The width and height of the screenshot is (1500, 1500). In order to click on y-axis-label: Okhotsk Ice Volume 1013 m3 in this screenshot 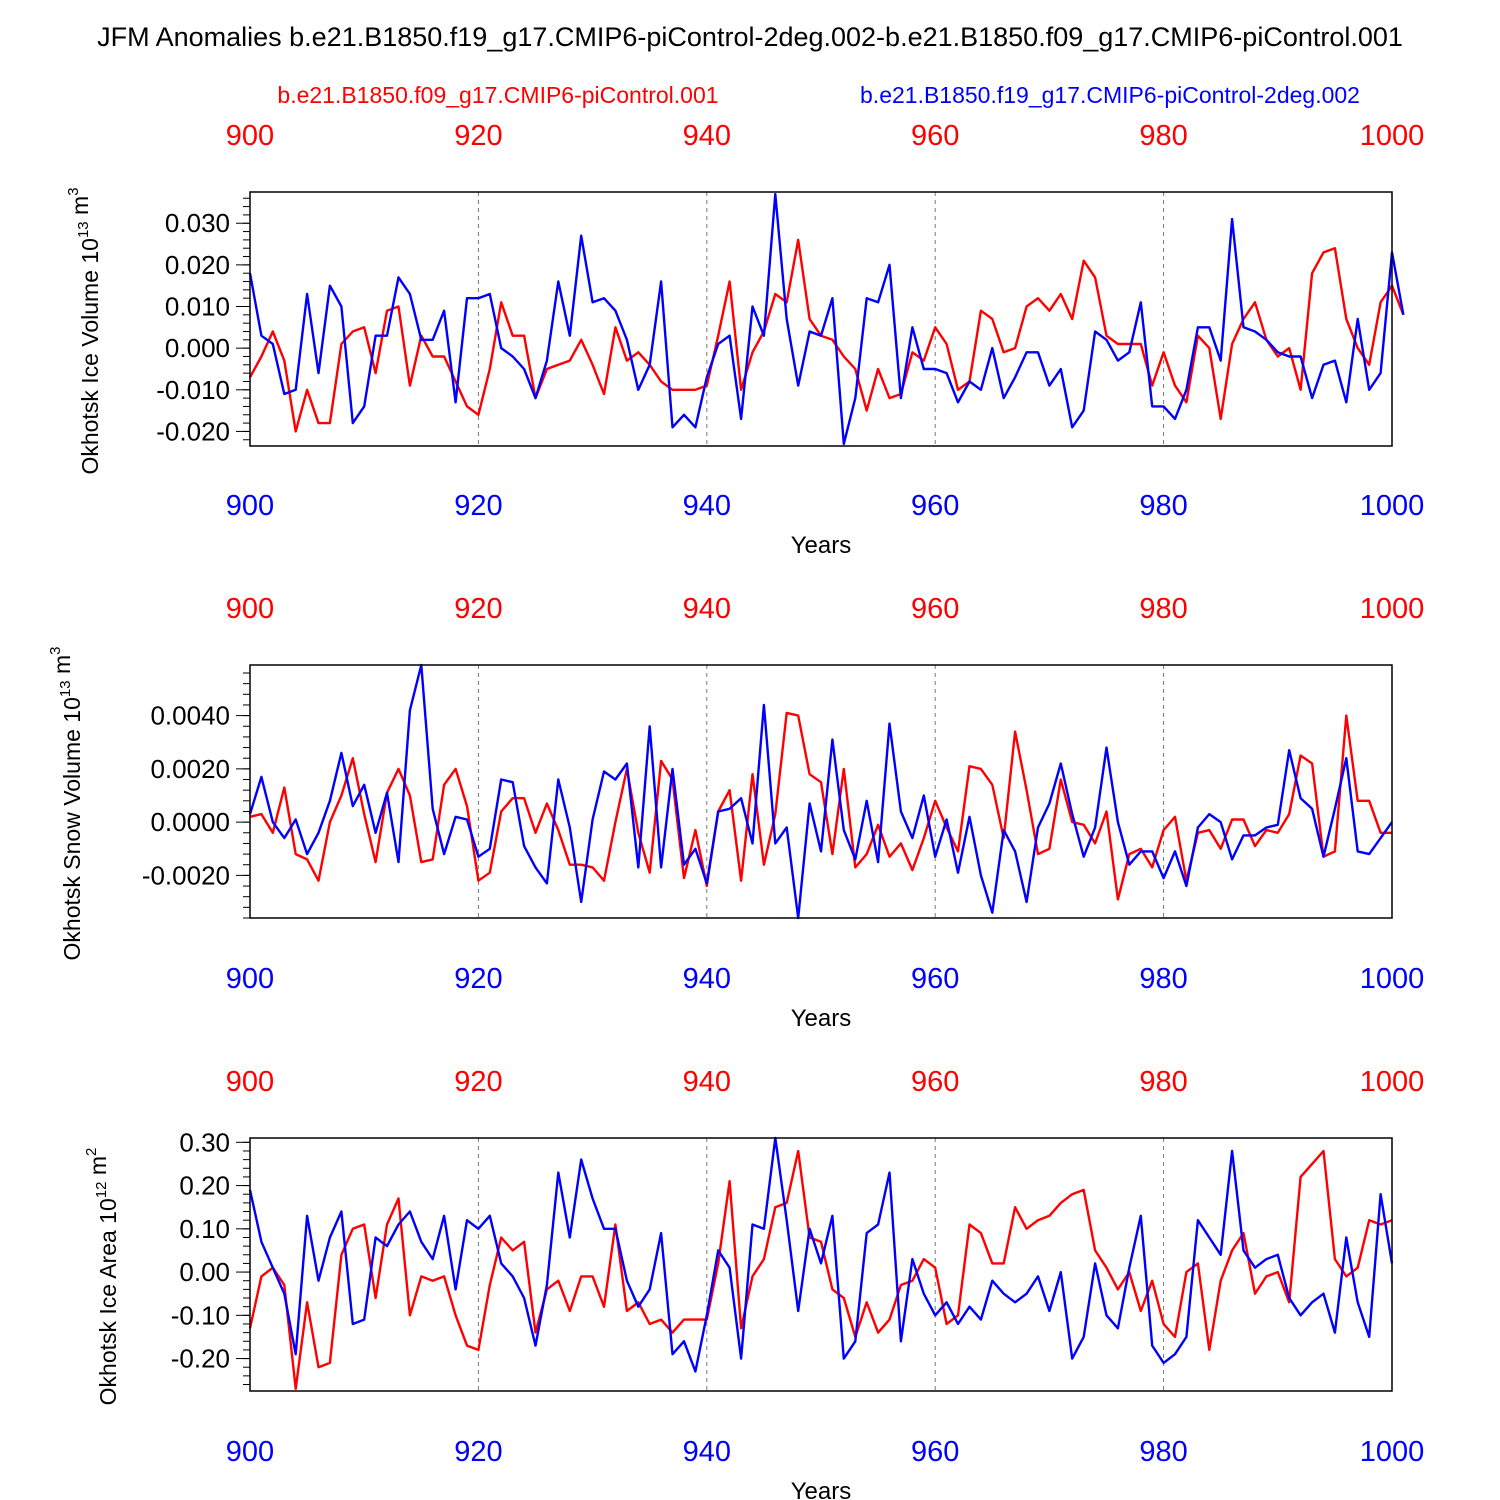, I will do `click(84, 330)`.